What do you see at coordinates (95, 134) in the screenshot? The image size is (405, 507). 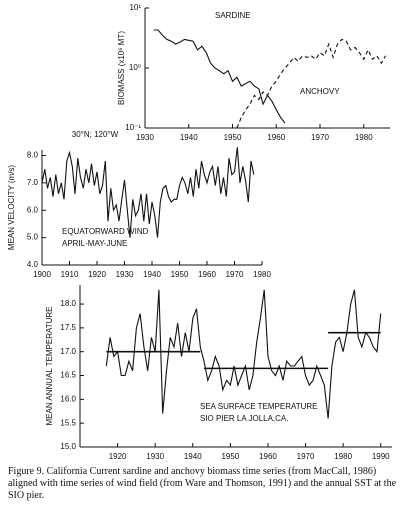 I see `chart-title: 30°N; 120°W` at bounding box center [95, 134].